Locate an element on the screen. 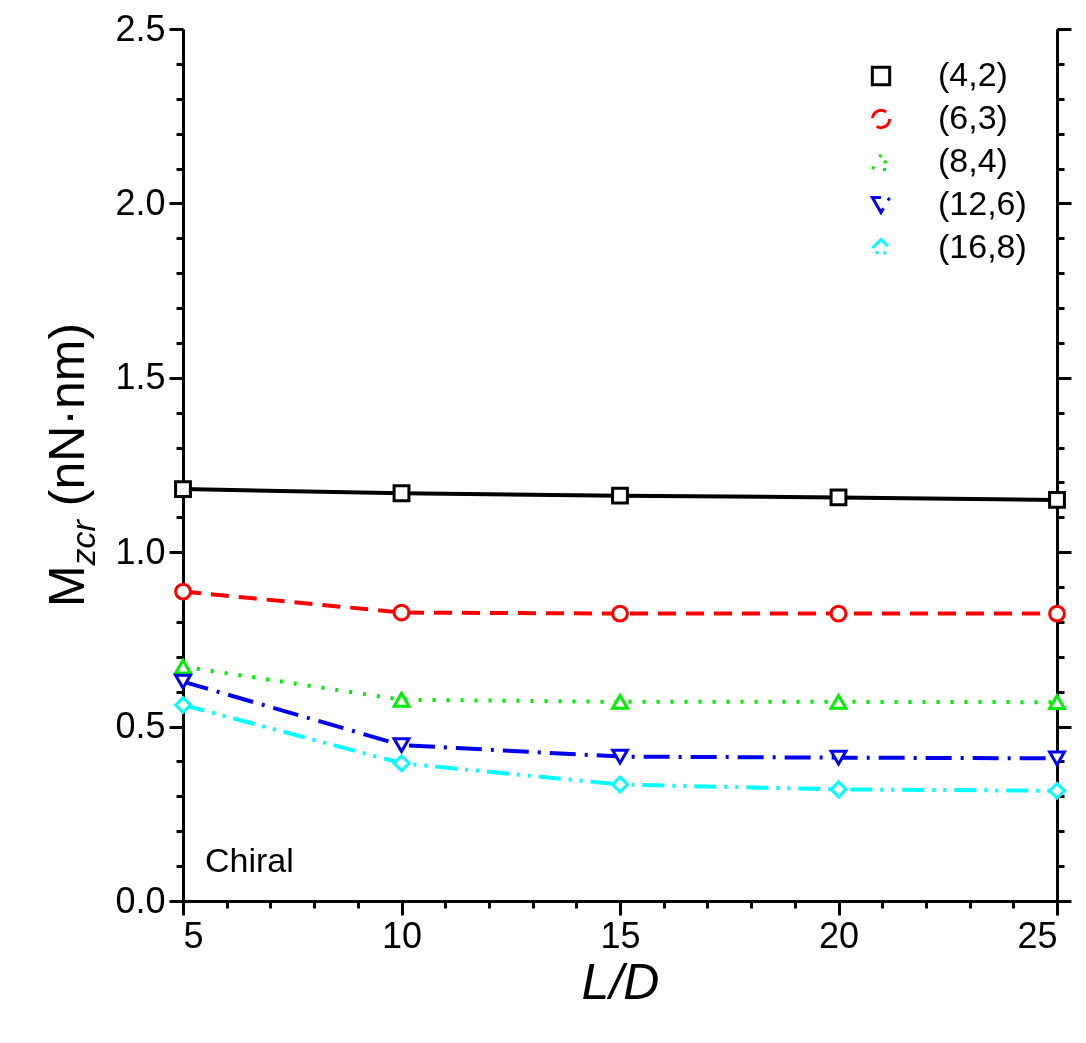 The image size is (1086, 1043). y-tick-label: 0.5 is located at coordinates (140, 726).